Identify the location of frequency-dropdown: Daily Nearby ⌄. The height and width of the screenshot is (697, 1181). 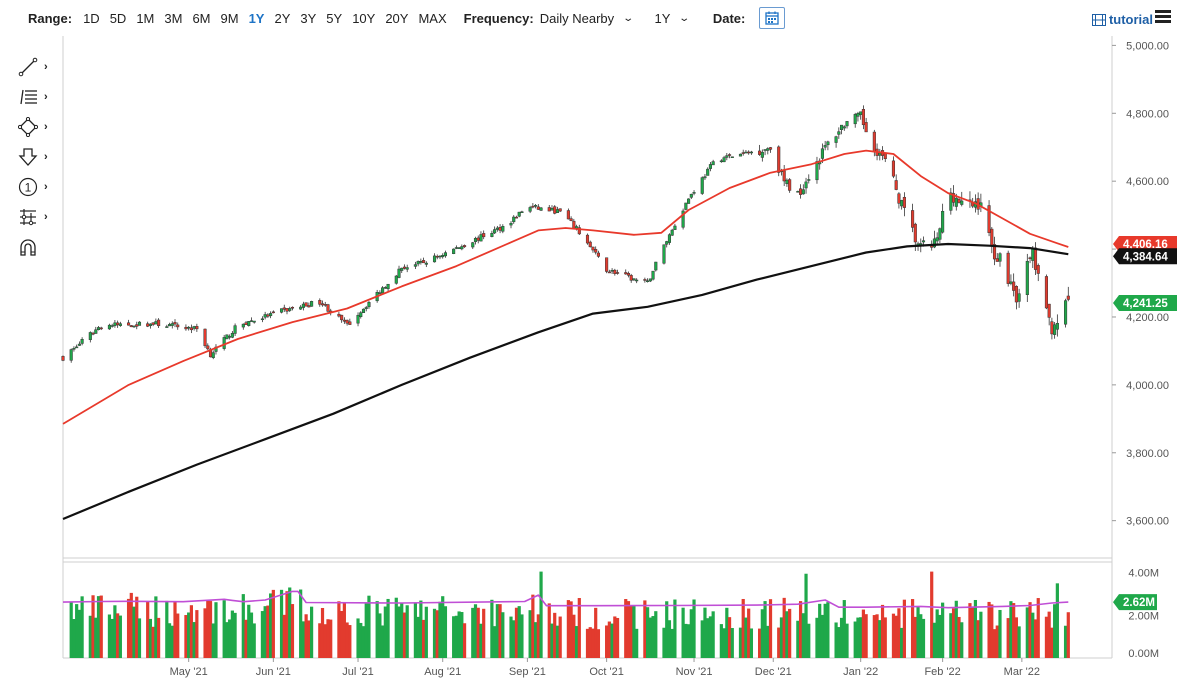
(587, 18).